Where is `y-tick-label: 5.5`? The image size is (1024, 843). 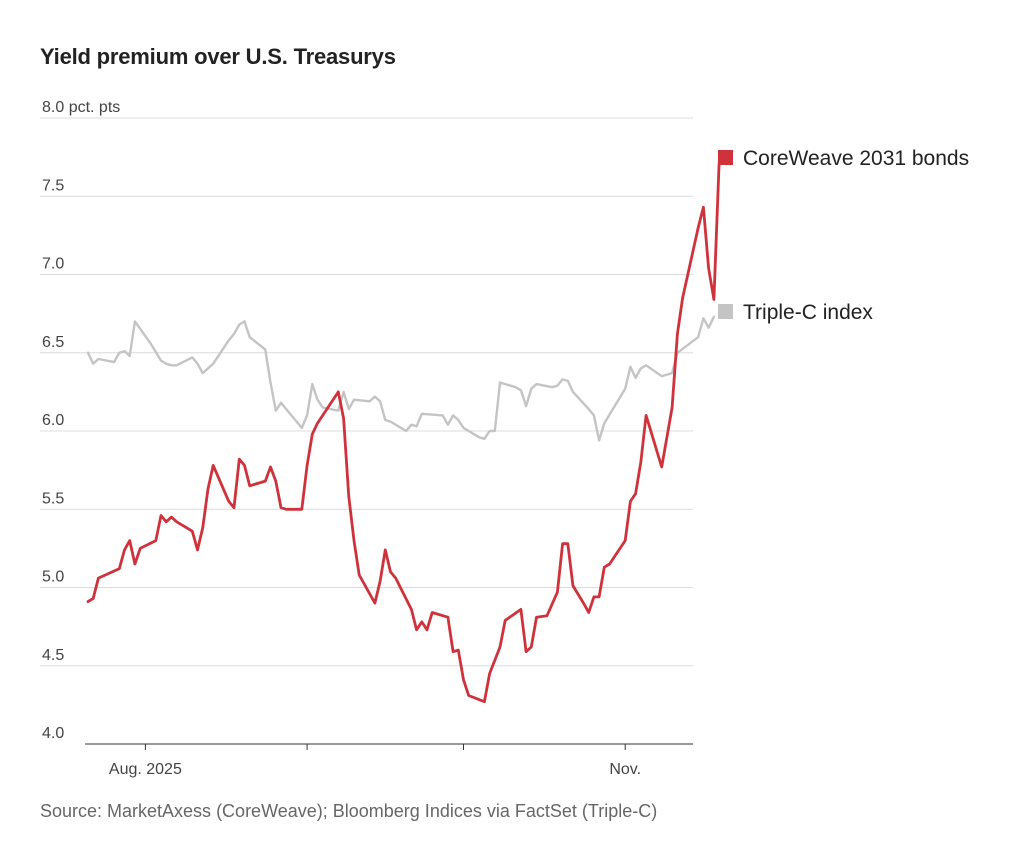 y-tick-label: 5.5 is located at coordinates (53, 498).